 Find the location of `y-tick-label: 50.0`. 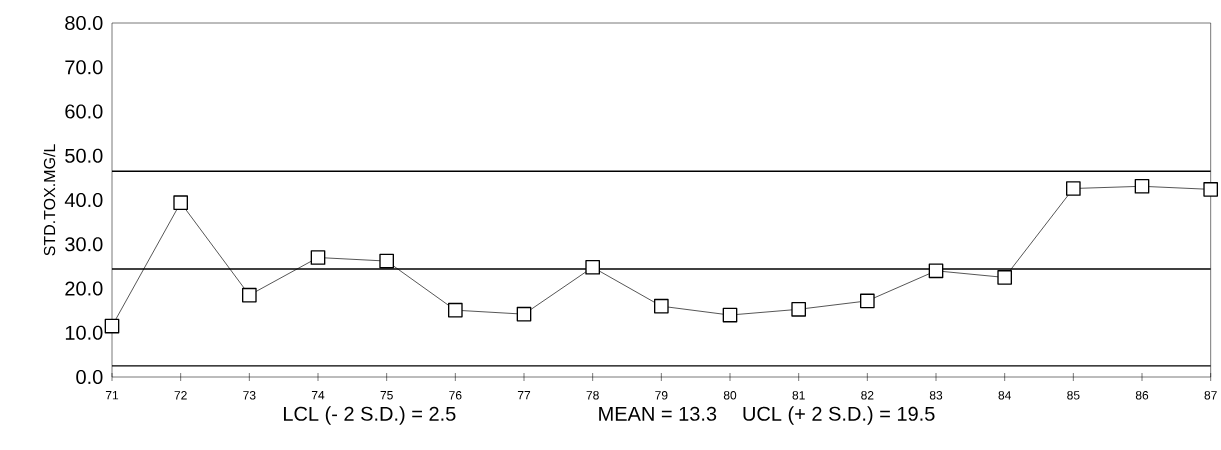

y-tick-label: 50.0 is located at coordinates (84, 155).